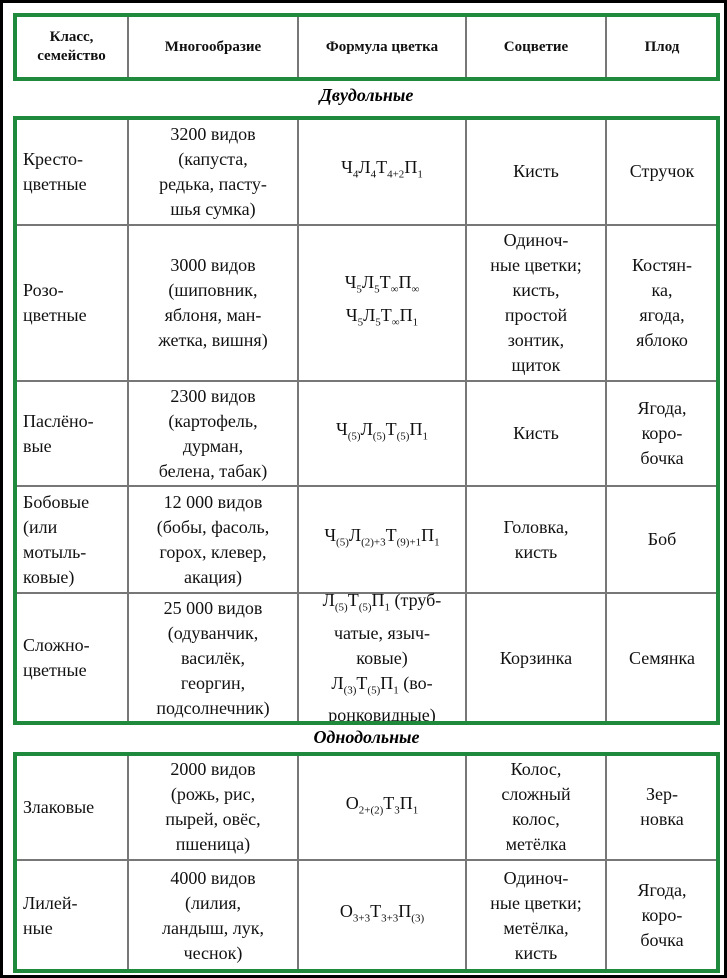  I want to click on header-cell: Формула цветка, so click(382, 47).